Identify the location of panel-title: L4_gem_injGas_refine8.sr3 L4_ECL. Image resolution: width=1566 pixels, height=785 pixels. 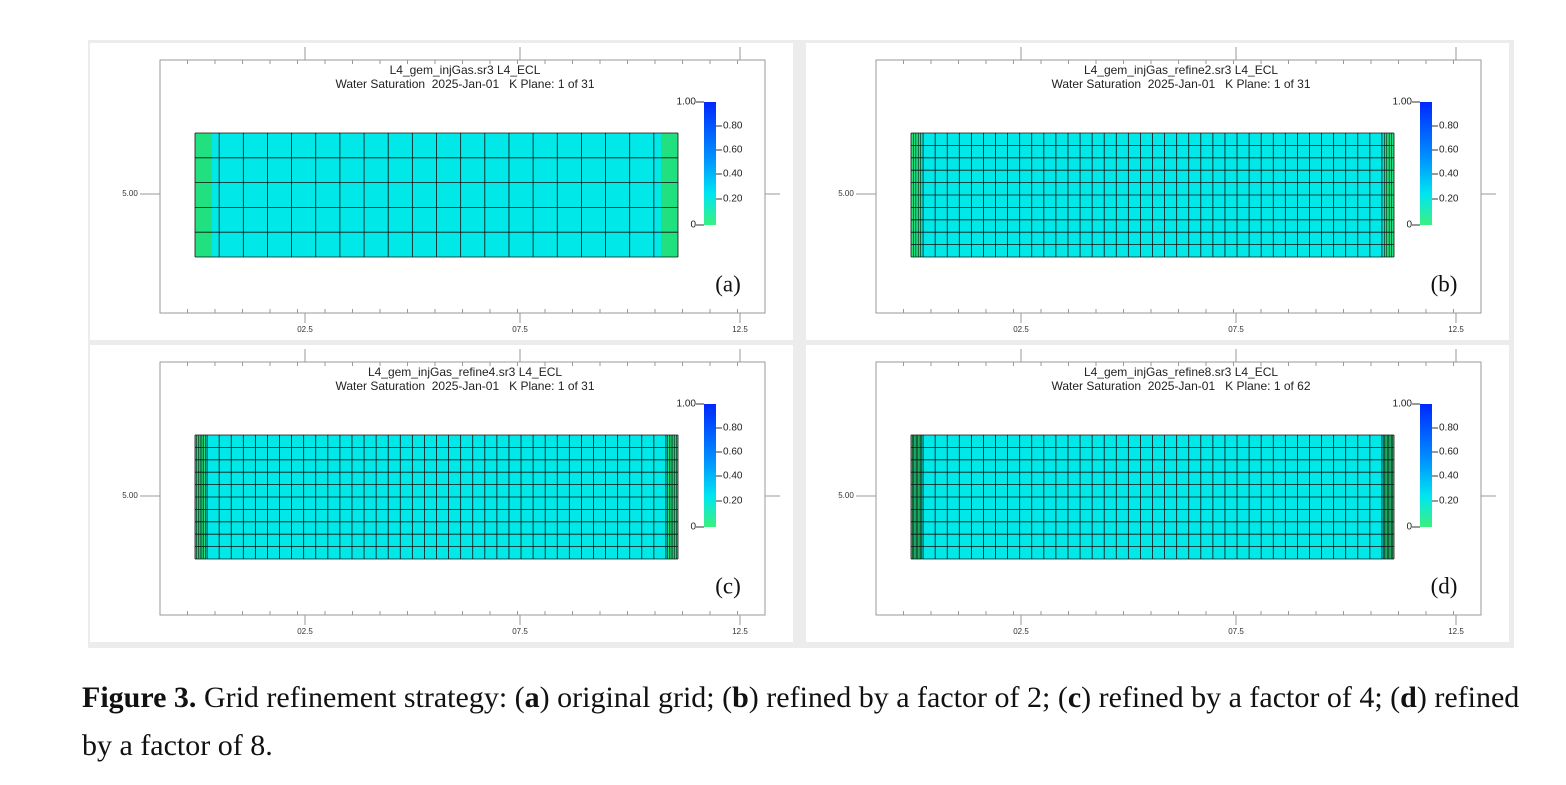
(1181, 372).